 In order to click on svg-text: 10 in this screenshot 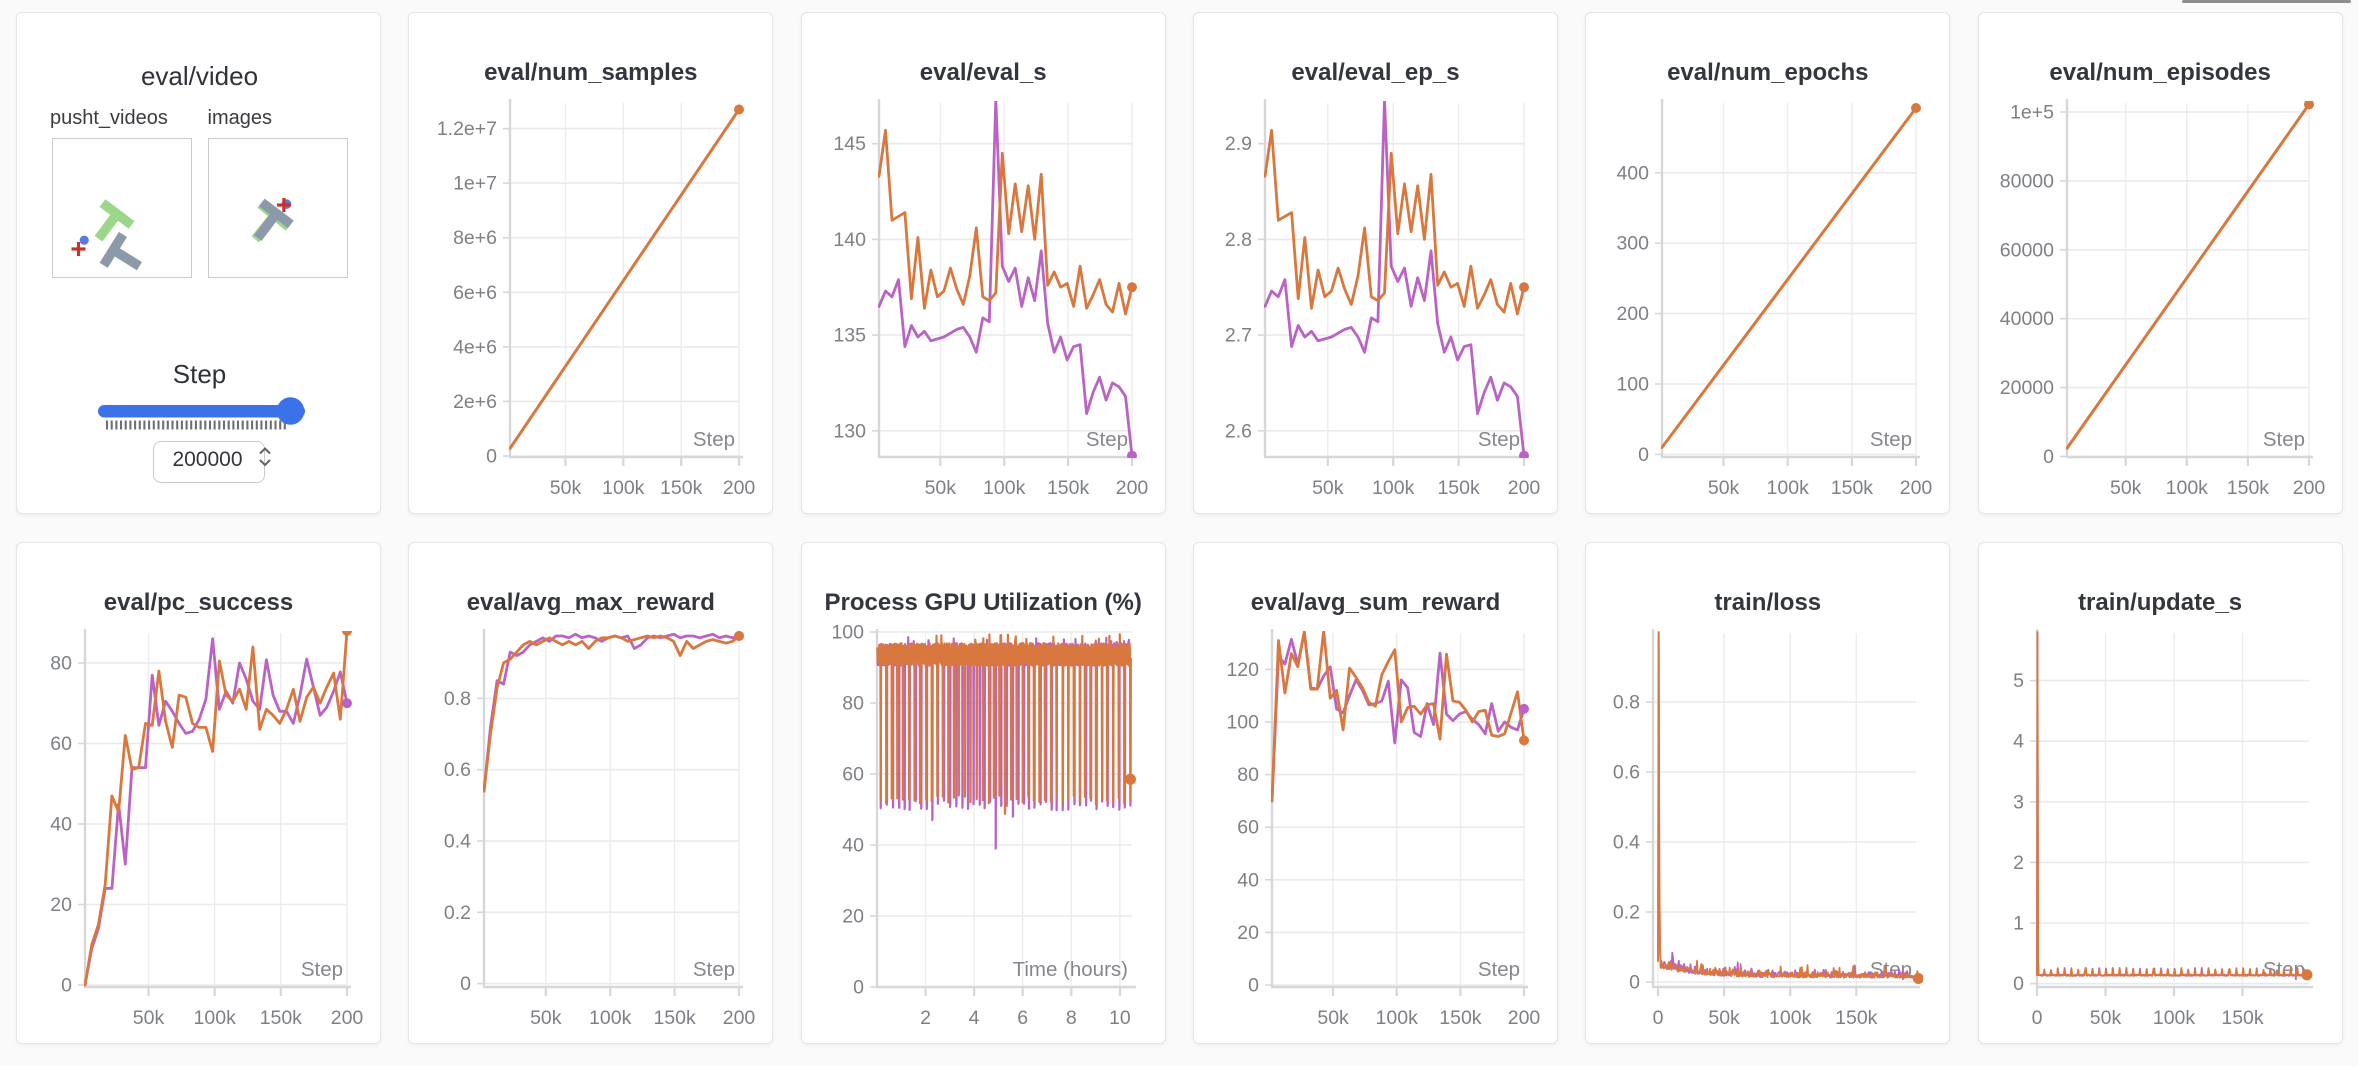, I will do `click(1120, 1018)`.